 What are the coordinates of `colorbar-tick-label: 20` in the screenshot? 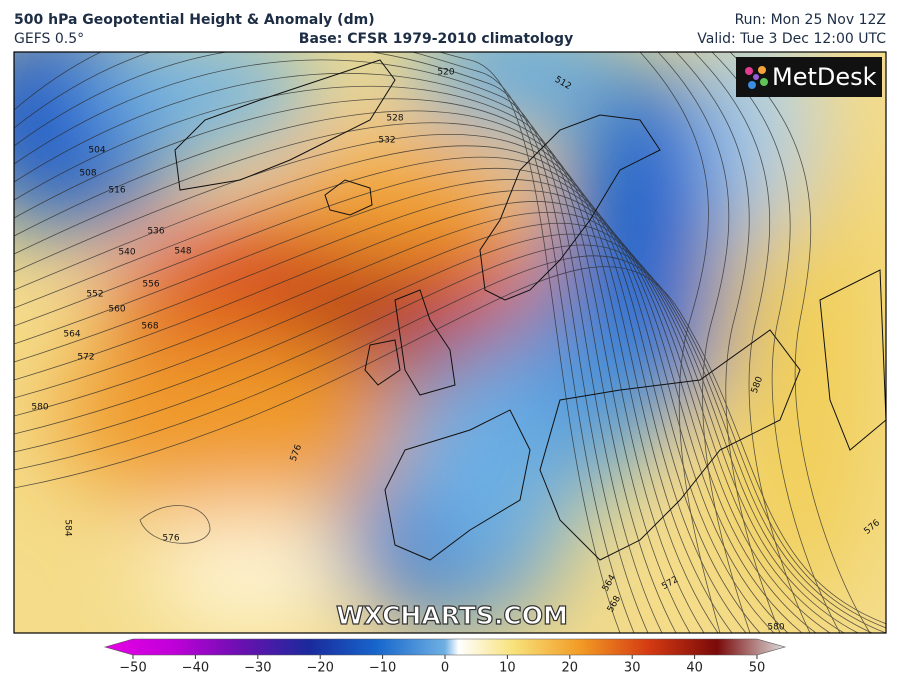 It's located at (570, 668).